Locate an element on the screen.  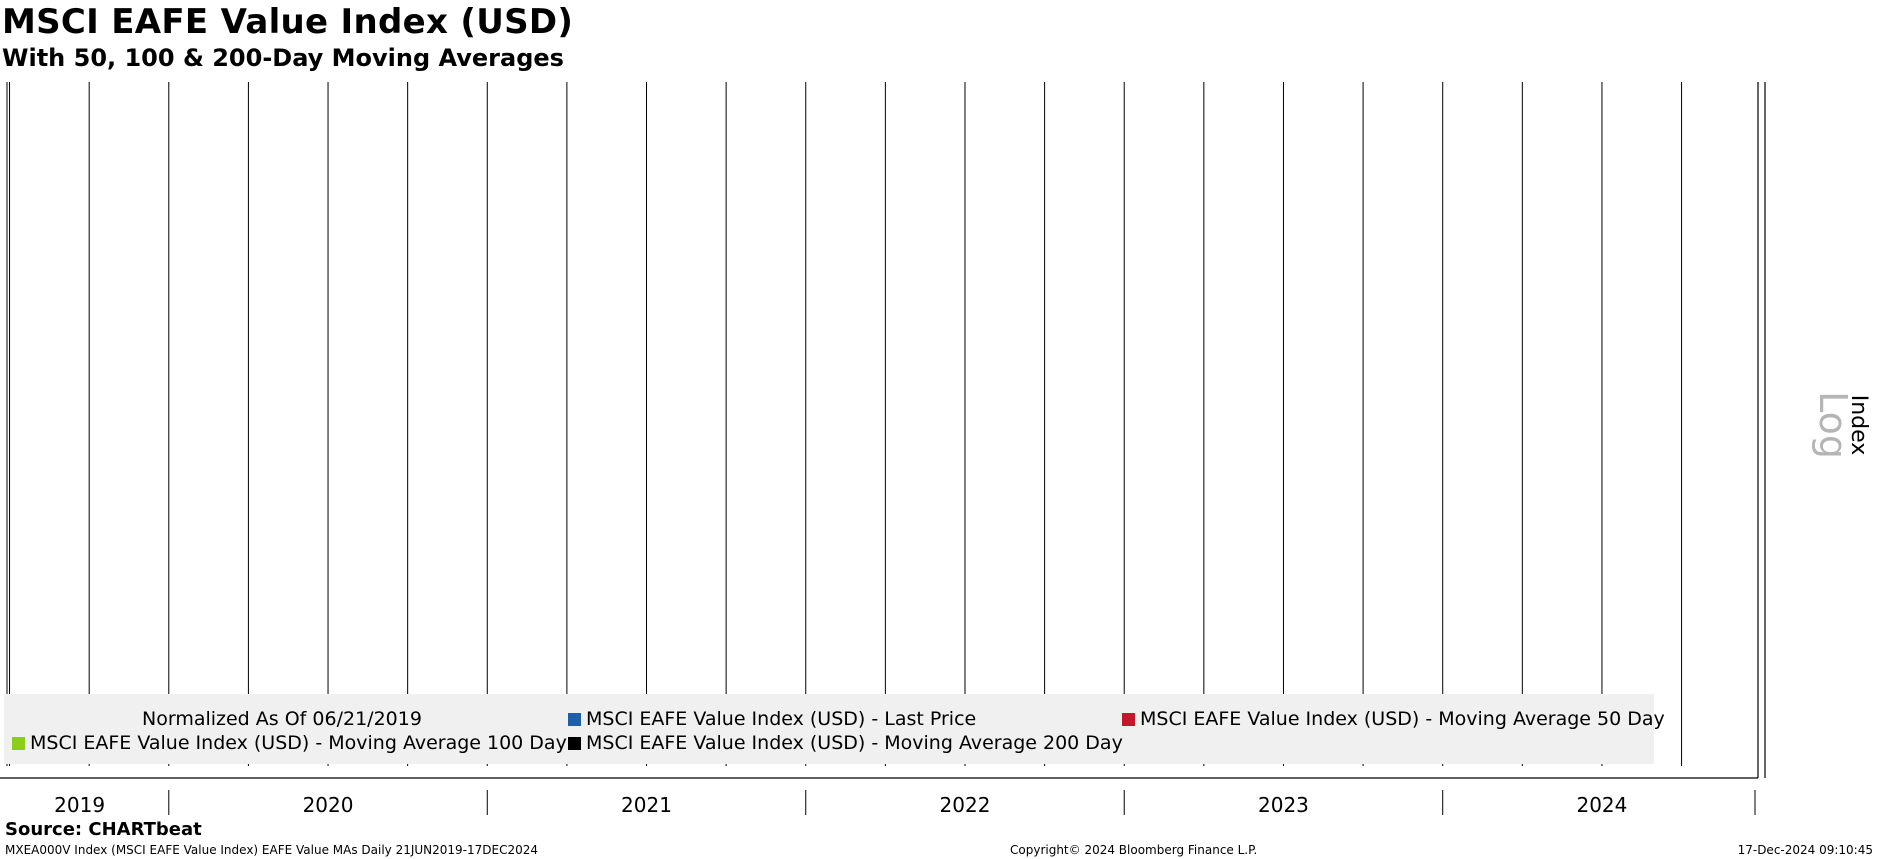
legend-label-last-price: MSCI EAFE Value Index (USD) - Last Price is located at coordinates (781, 719).